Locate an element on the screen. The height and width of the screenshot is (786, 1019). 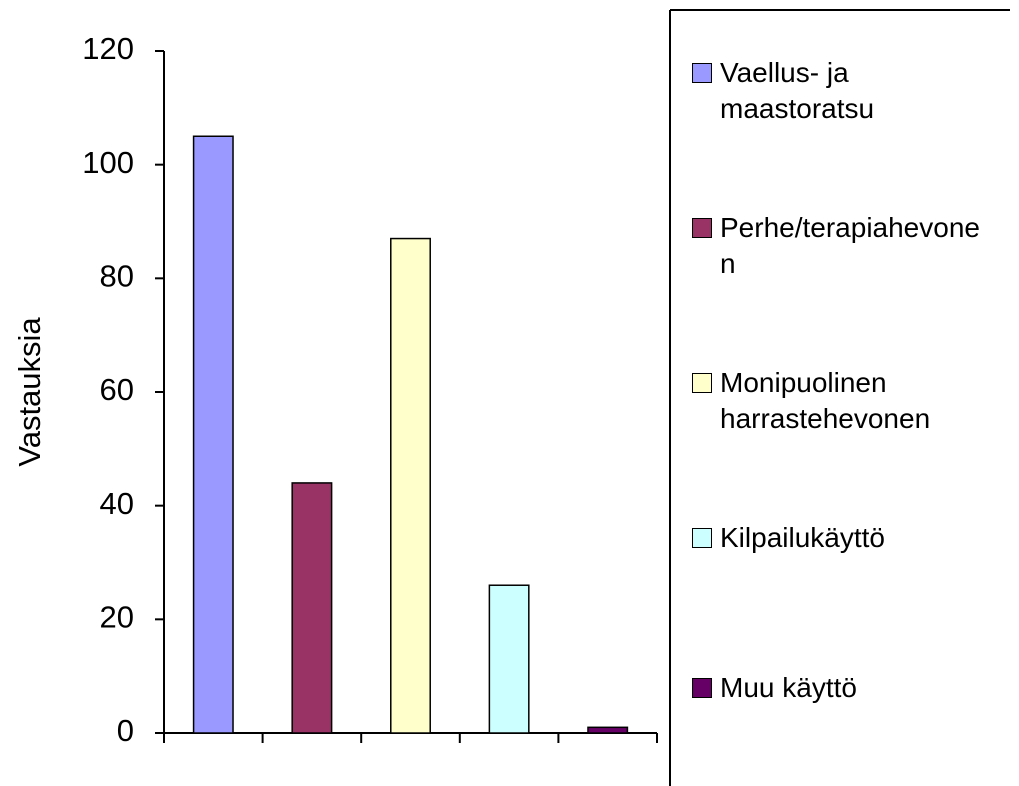
y-axis-label: Vastauksia is located at coordinates (29, 392).